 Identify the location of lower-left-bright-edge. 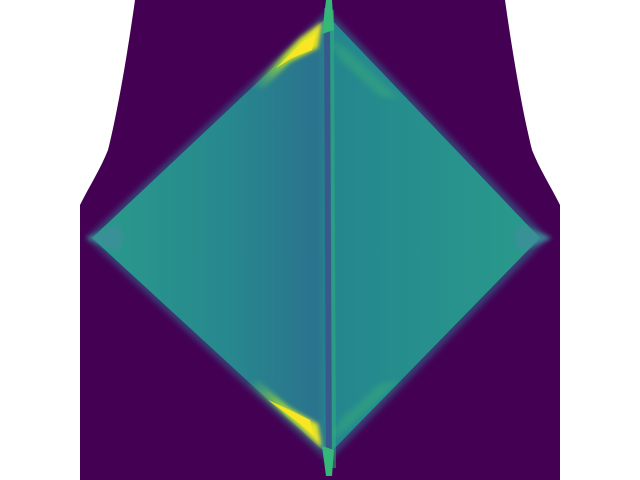
(285, 414).